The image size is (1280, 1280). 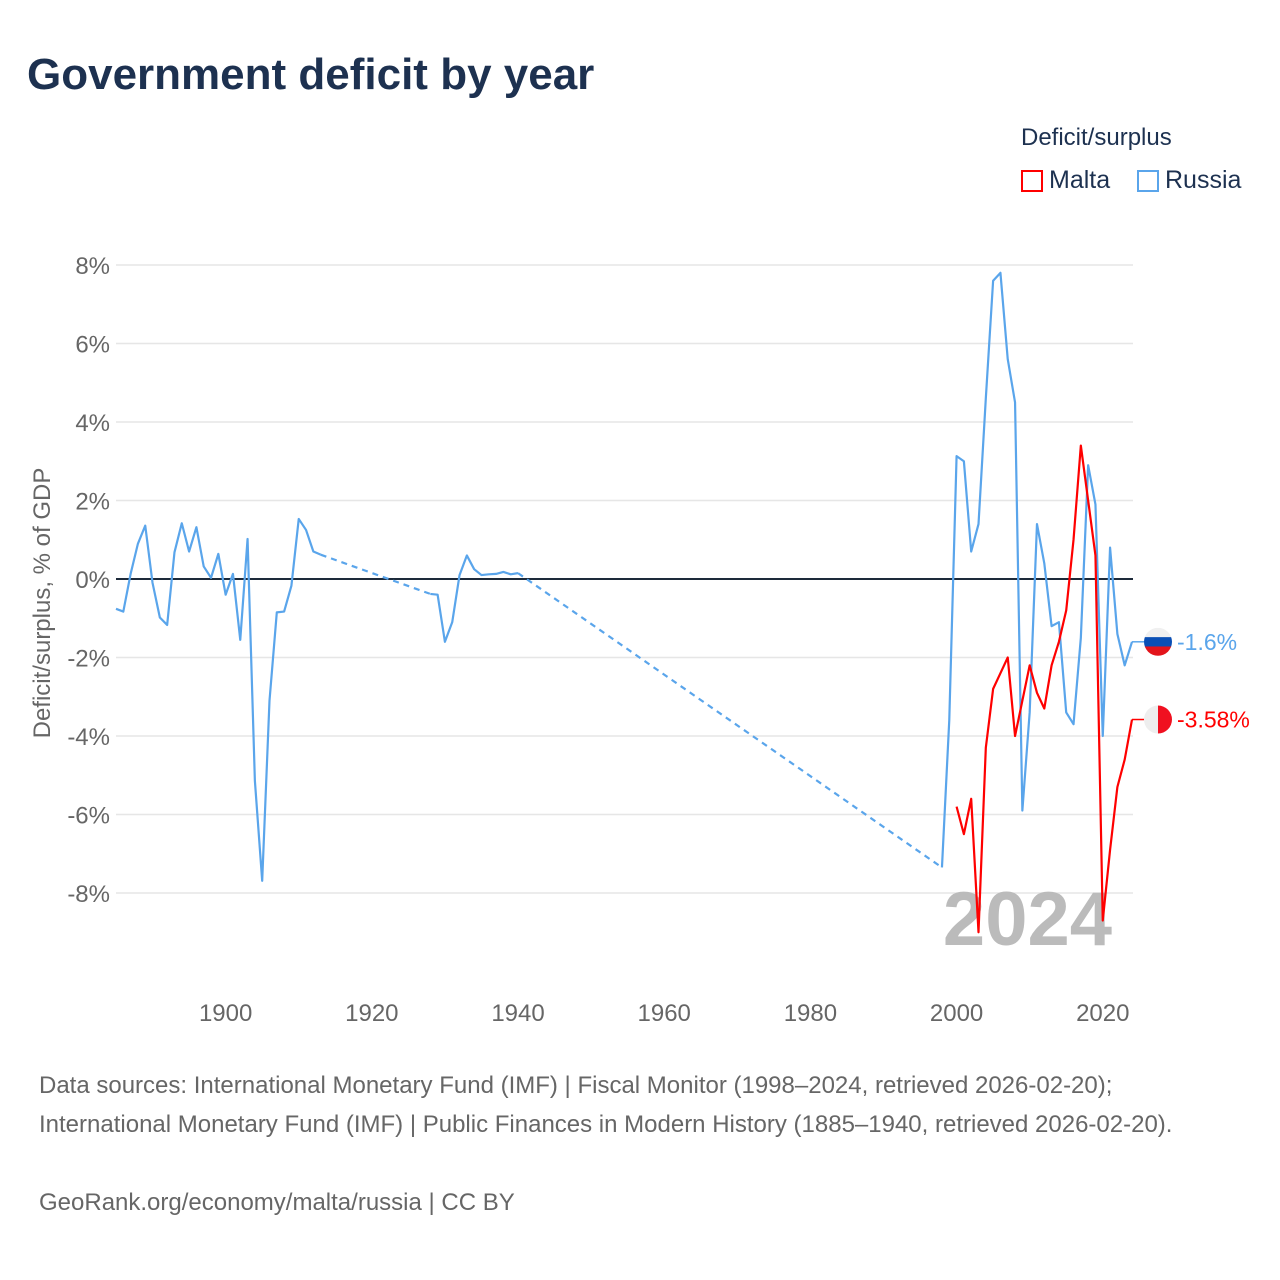 I want to click on x-tick-label: 2020, so click(x=1102, y=1013).